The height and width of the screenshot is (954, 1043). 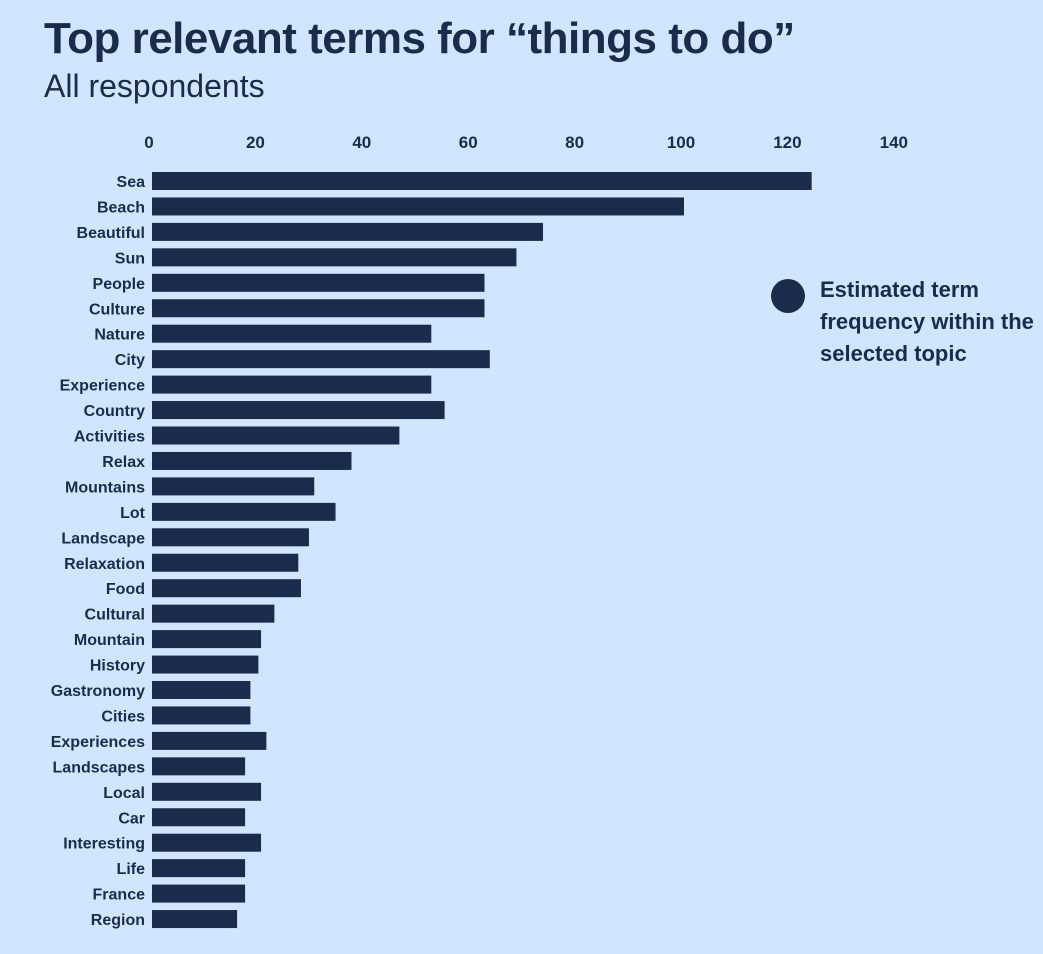 I want to click on category-label: Cities, so click(x=123, y=716).